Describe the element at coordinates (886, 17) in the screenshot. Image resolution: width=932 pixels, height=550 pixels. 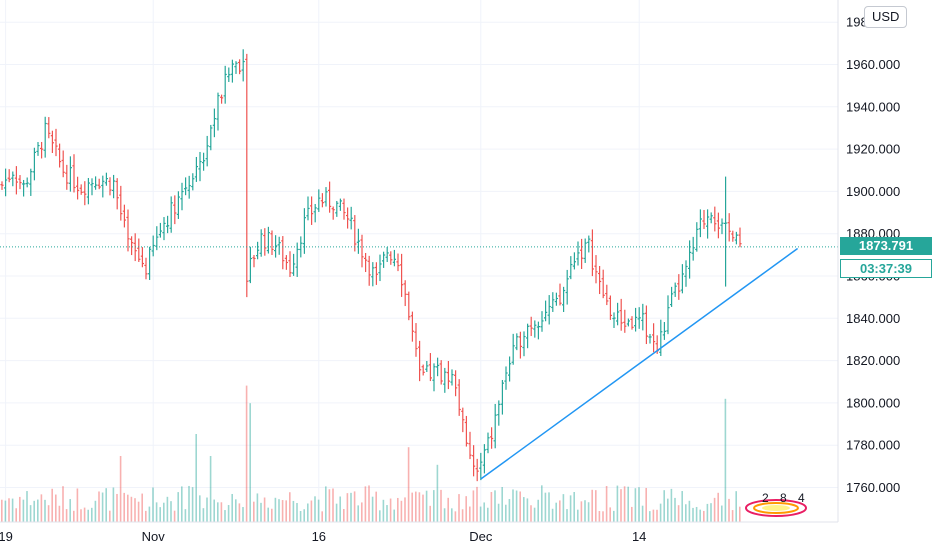
I see `currency-badge: USD` at that location.